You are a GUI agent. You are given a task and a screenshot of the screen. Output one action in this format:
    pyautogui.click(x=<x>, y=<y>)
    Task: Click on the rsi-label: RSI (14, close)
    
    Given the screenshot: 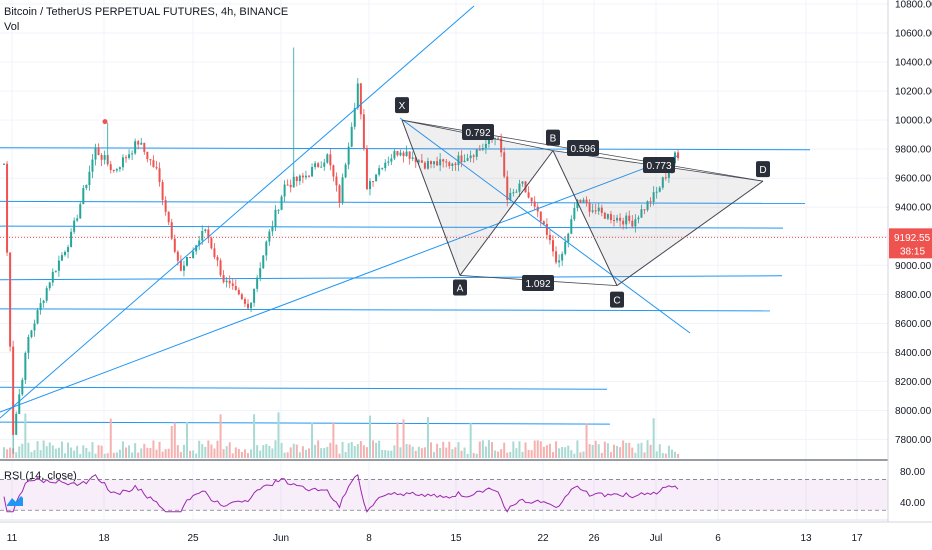 What is the action you would take?
    pyautogui.click(x=40, y=476)
    